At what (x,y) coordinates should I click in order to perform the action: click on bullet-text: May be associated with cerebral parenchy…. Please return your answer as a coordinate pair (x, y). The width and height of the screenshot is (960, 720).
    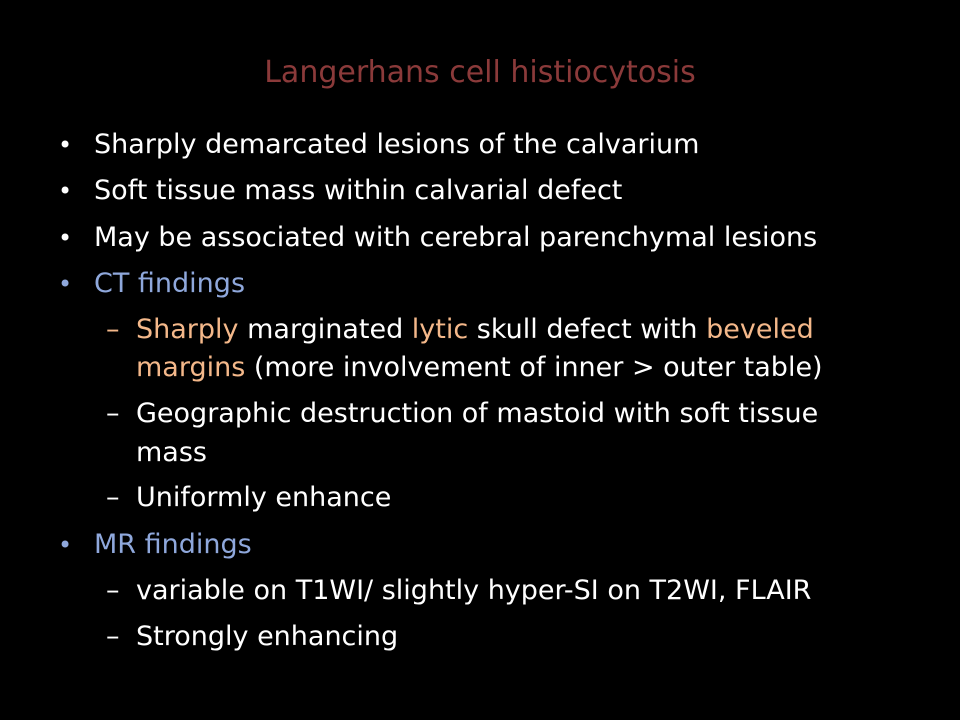
    Looking at the image, I should click on (456, 237).